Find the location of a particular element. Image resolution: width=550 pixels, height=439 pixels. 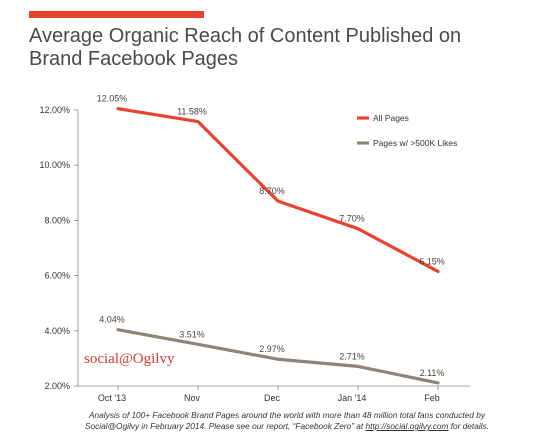

data-label: 3.51% is located at coordinates (192, 334).